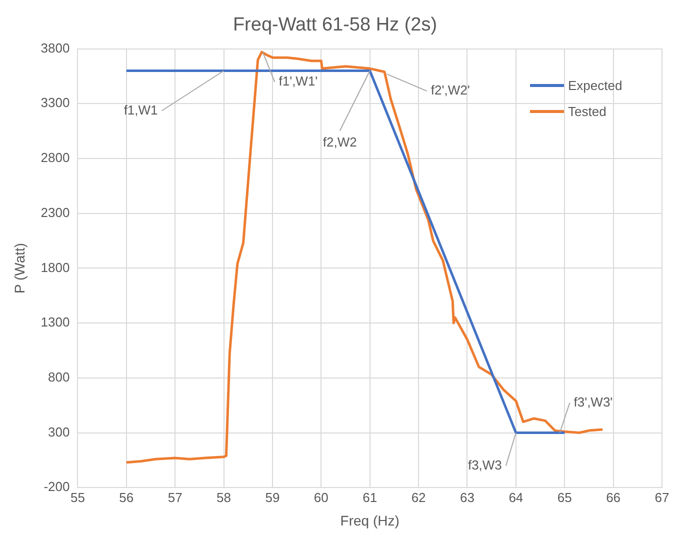  What do you see at coordinates (298, 81) in the screenshot?
I see `annotation: f1',W1'` at bounding box center [298, 81].